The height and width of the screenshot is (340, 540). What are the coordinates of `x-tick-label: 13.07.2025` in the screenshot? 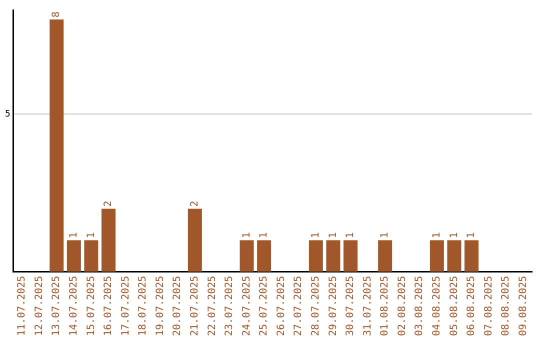 It's located at (56, 306).